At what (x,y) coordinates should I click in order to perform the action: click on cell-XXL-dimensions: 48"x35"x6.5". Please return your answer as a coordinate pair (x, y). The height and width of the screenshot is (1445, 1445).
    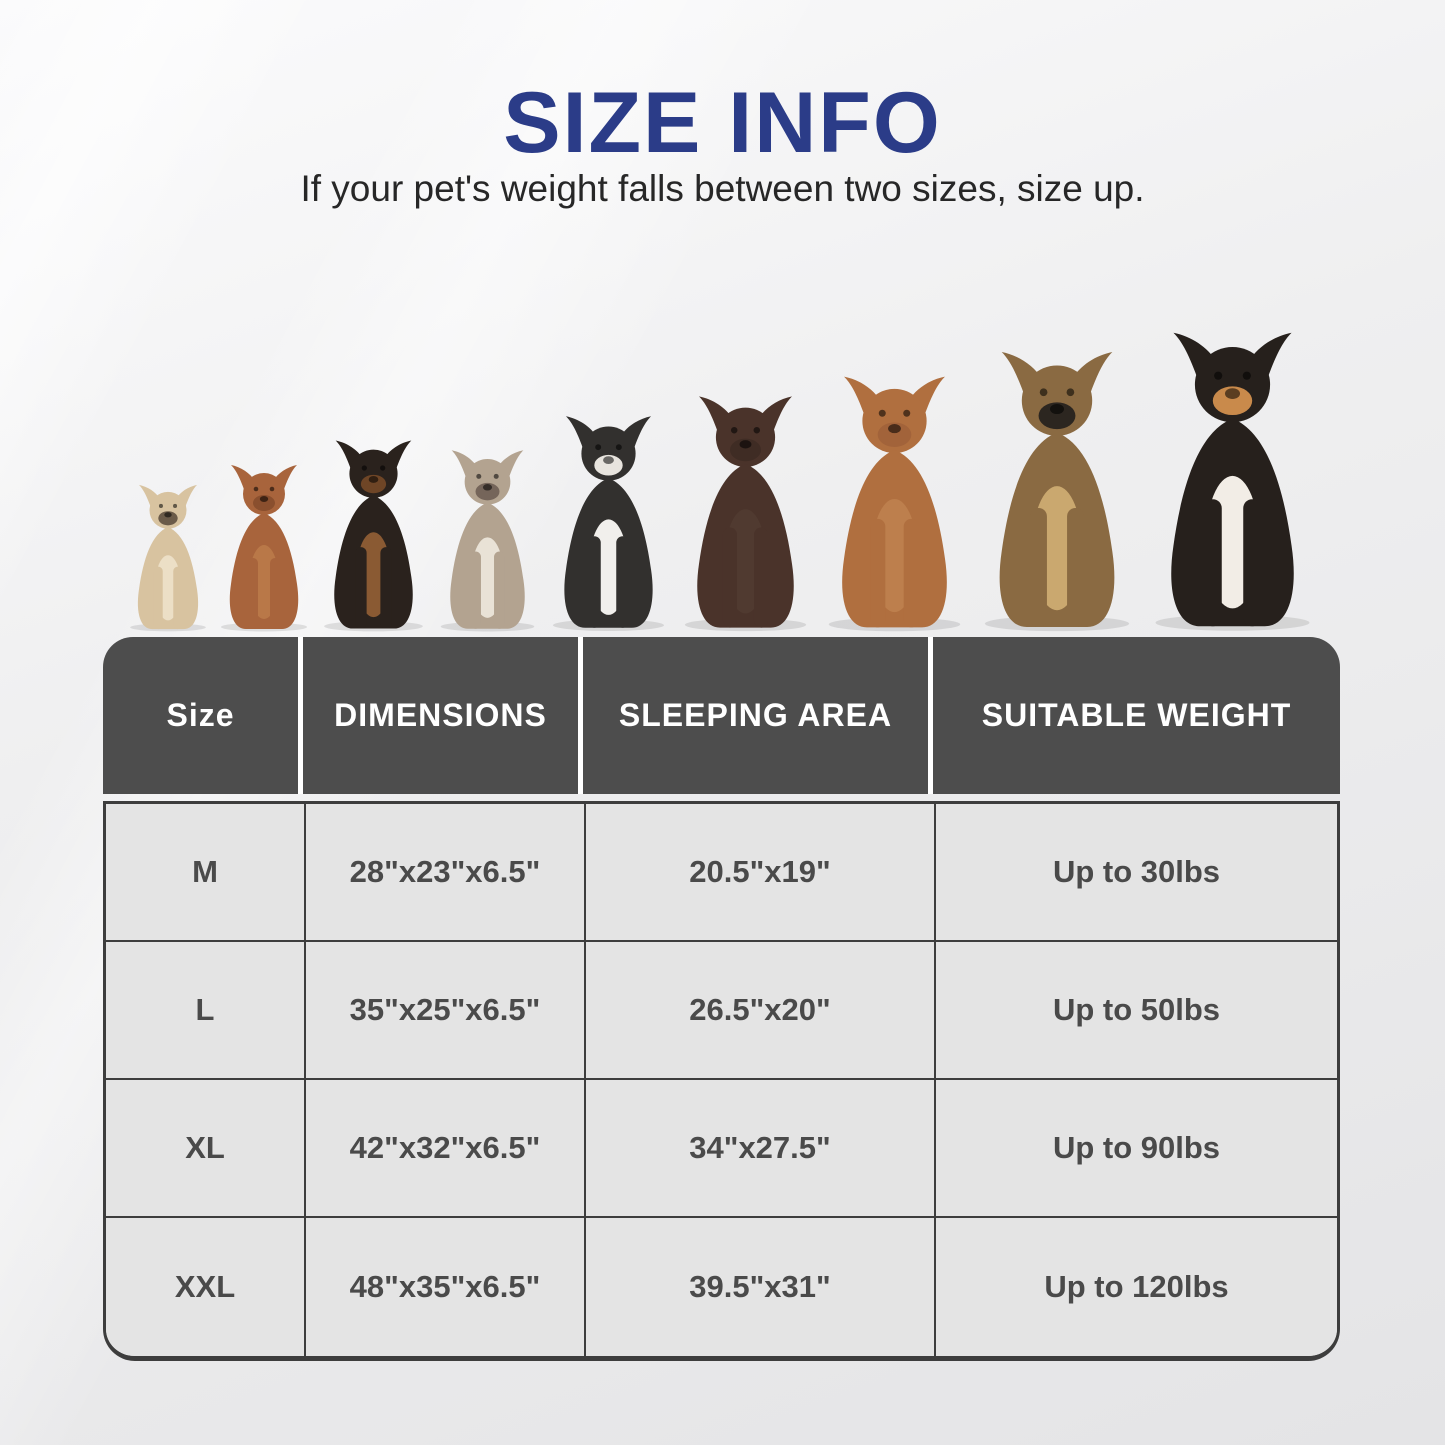
    Looking at the image, I should click on (446, 1287).